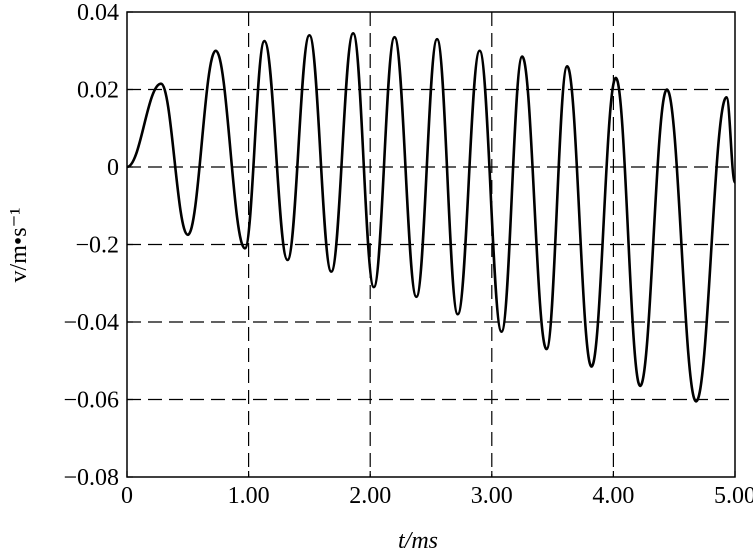  What do you see at coordinates (127, 496) in the screenshot?
I see `x-tick-label: 0` at bounding box center [127, 496].